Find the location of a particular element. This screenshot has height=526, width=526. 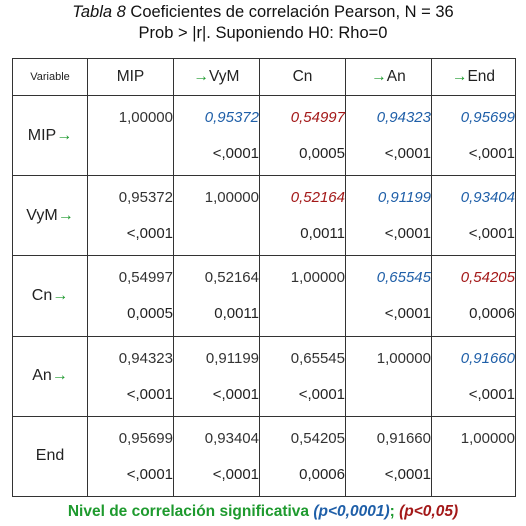

header-row: Variable MIP →VyM Cn →An →End is located at coordinates (264, 77).